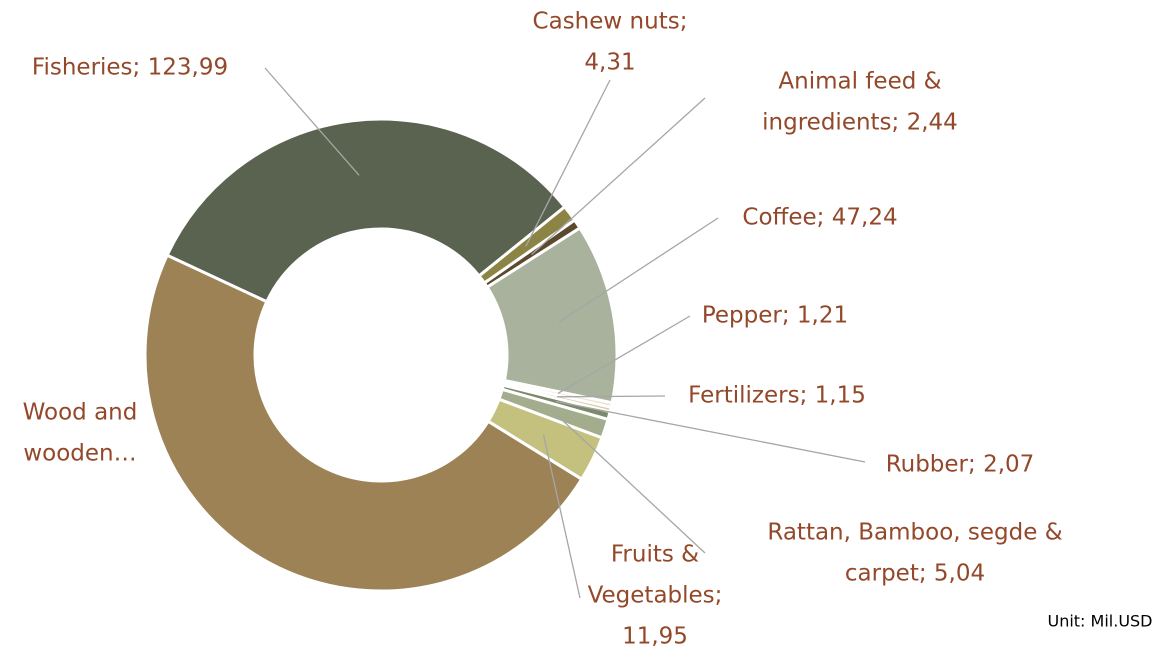 Image resolution: width=1176 pixels, height=649 pixels. I want to click on unit-note: Unit: Mil.USD, so click(1099, 621).